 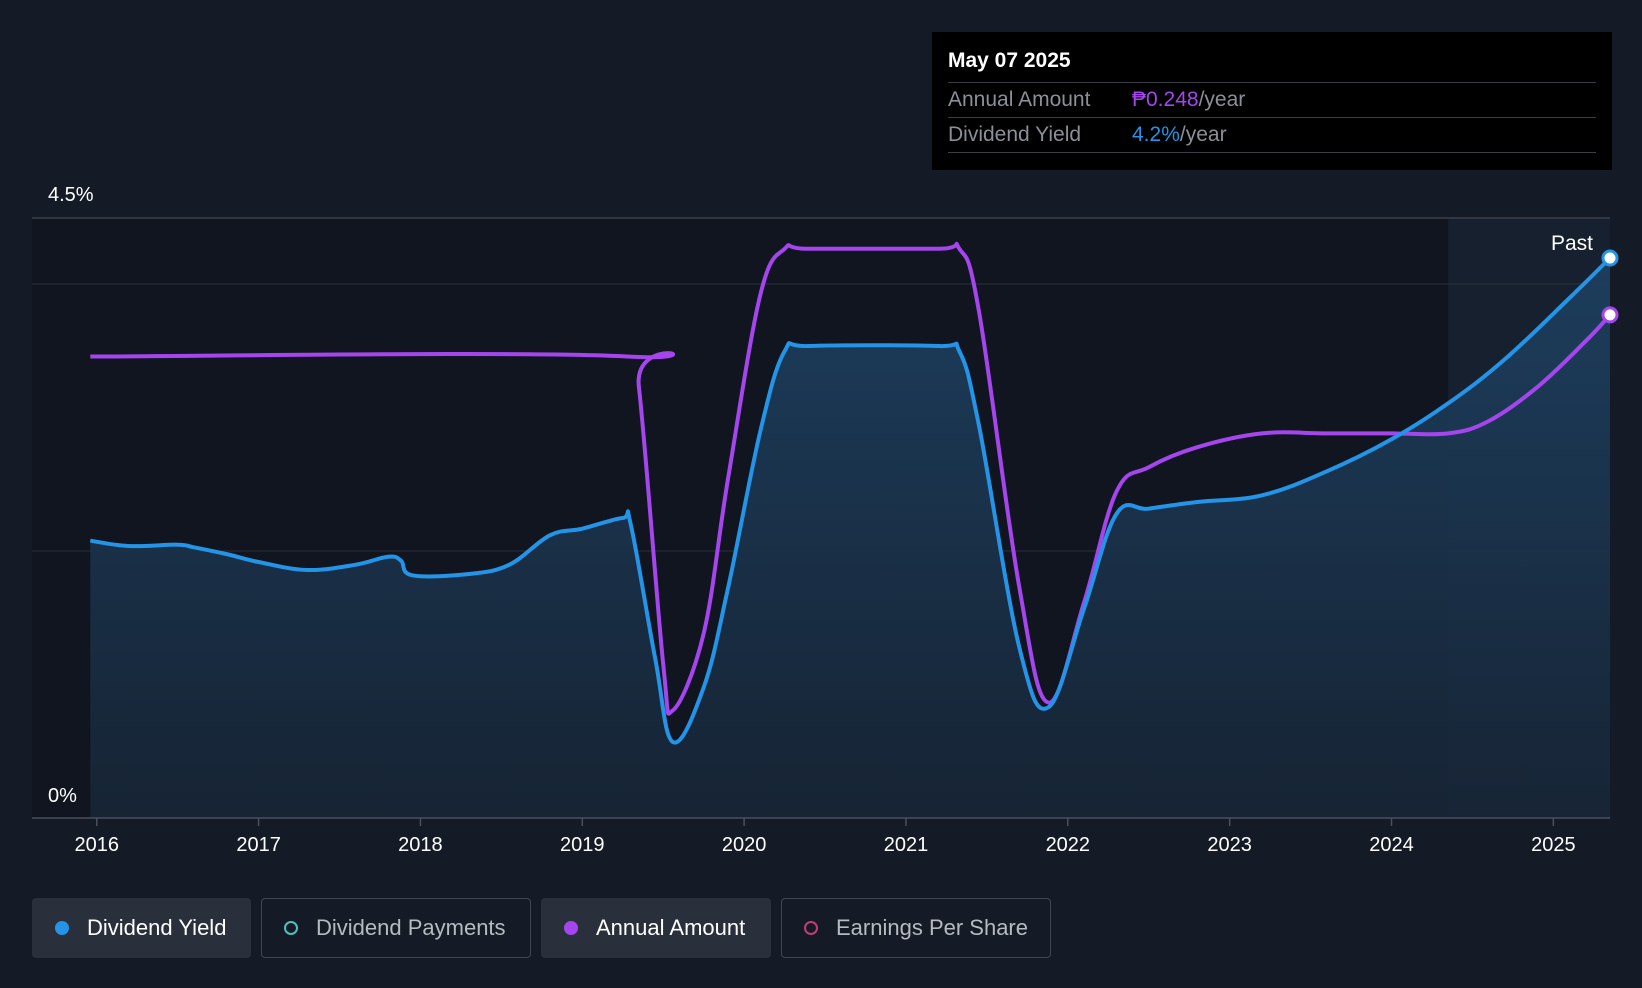 What do you see at coordinates (811, 928) in the screenshot?
I see `earnings-per-share-ring-icon` at bounding box center [811, 928].